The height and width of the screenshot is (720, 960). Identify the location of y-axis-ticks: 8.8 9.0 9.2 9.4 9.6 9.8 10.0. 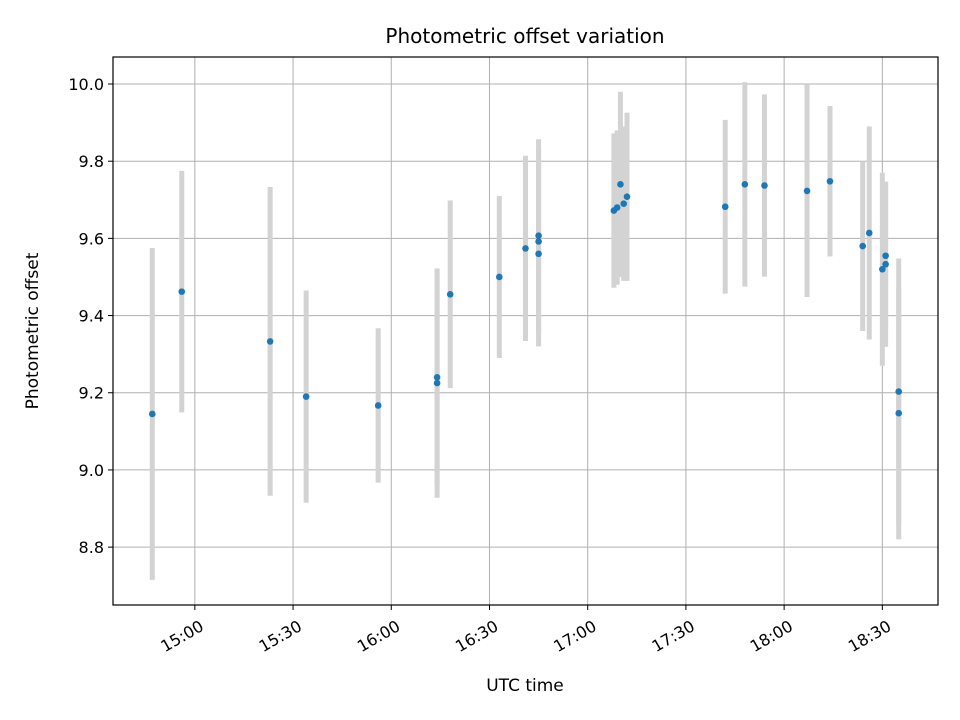
(90, 316).